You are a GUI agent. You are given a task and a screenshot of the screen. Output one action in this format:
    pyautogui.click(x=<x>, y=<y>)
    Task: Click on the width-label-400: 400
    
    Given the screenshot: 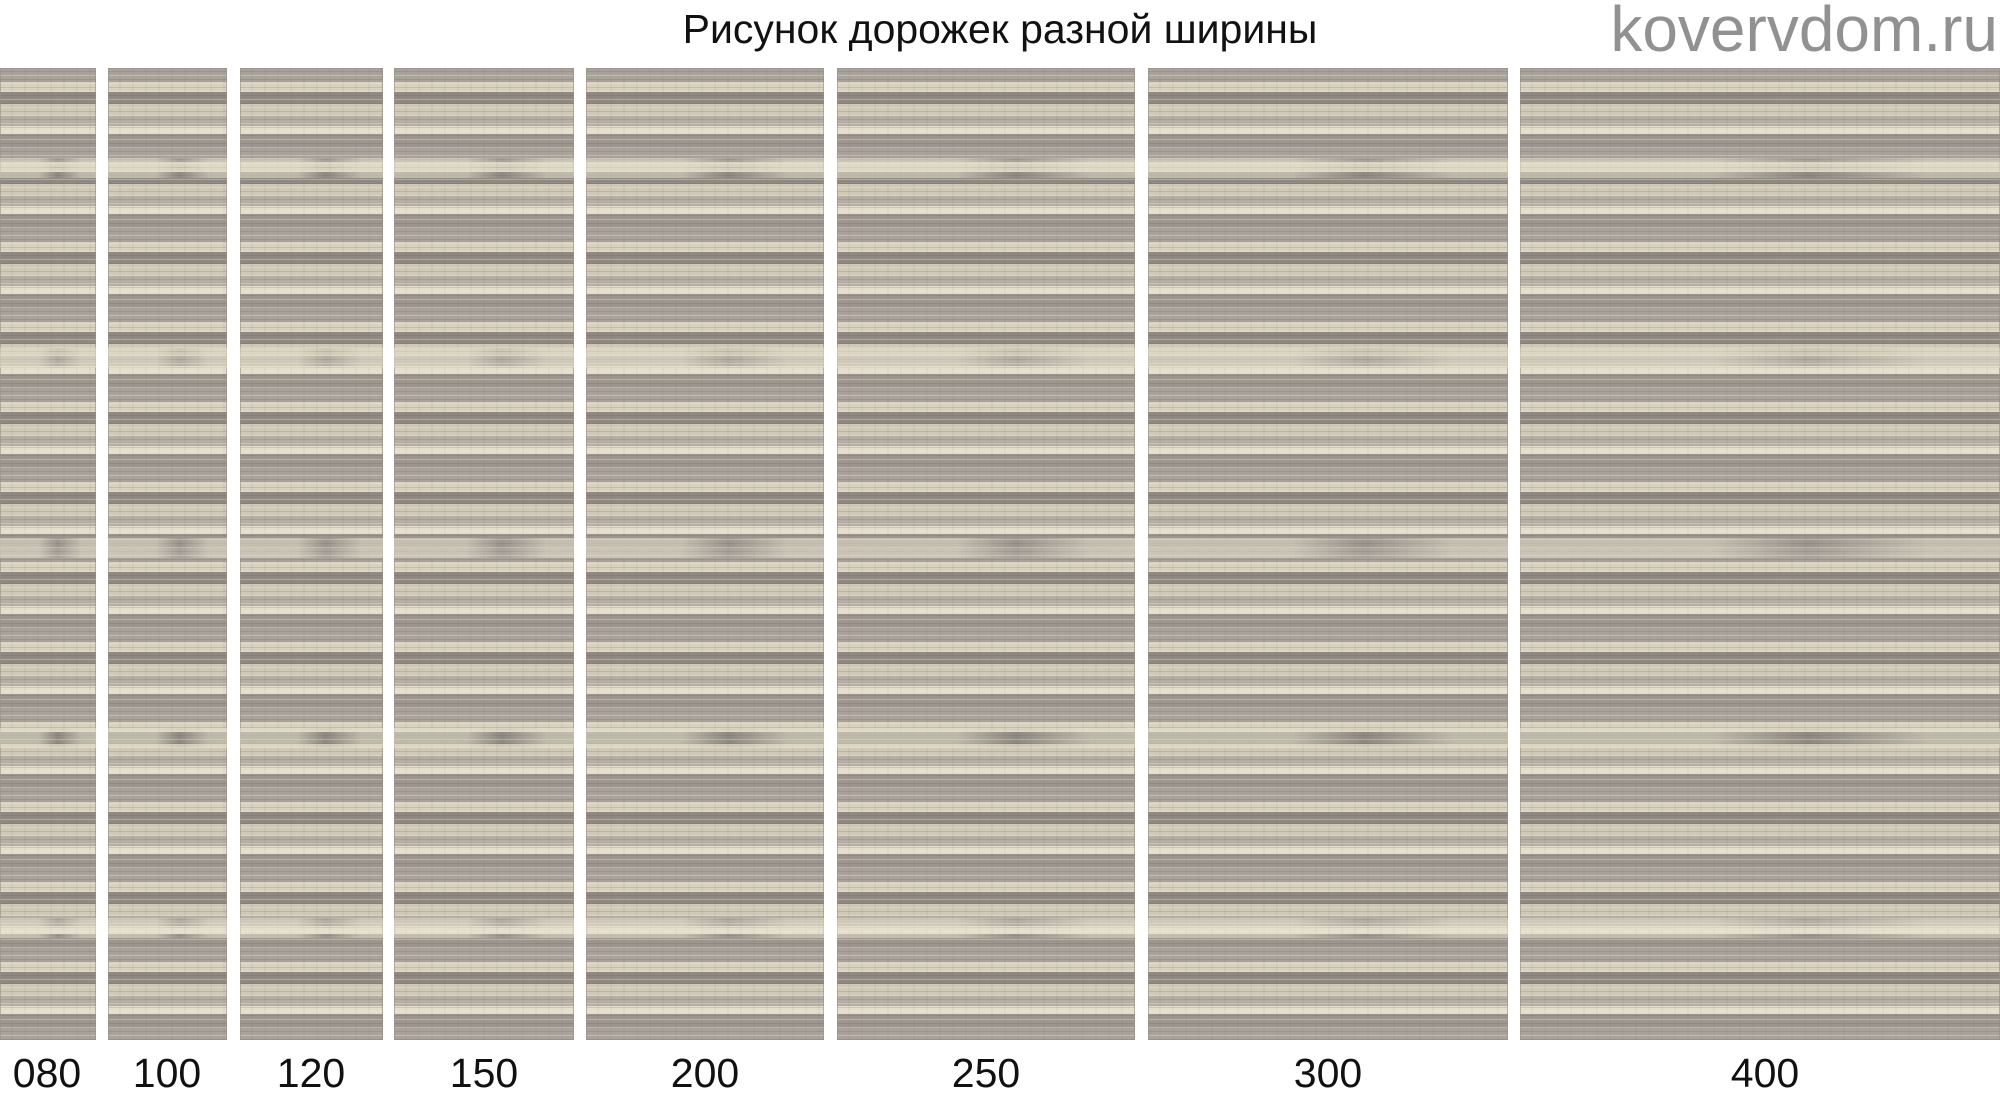 What is the action you would take?
    pyautogui.click(x=1765, y=1073)
    